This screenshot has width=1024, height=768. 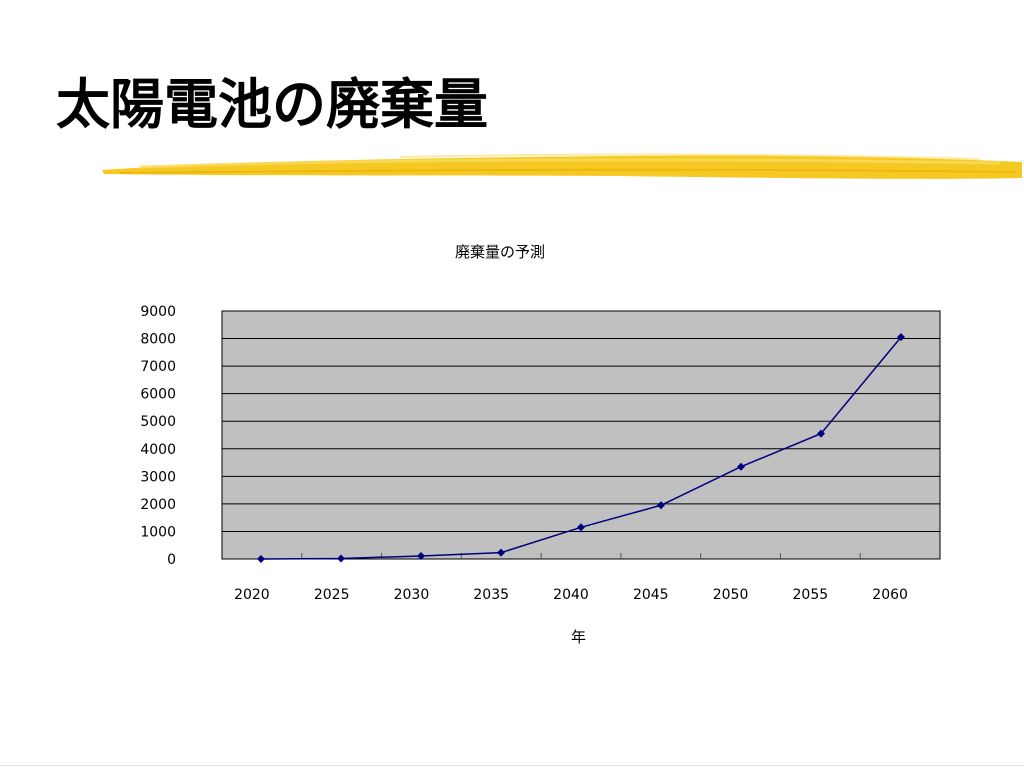 What do you see at coordinates (651, 595) in the screenshot?
I see `x-tick-label: 2045` at bounding box center [651, 595].